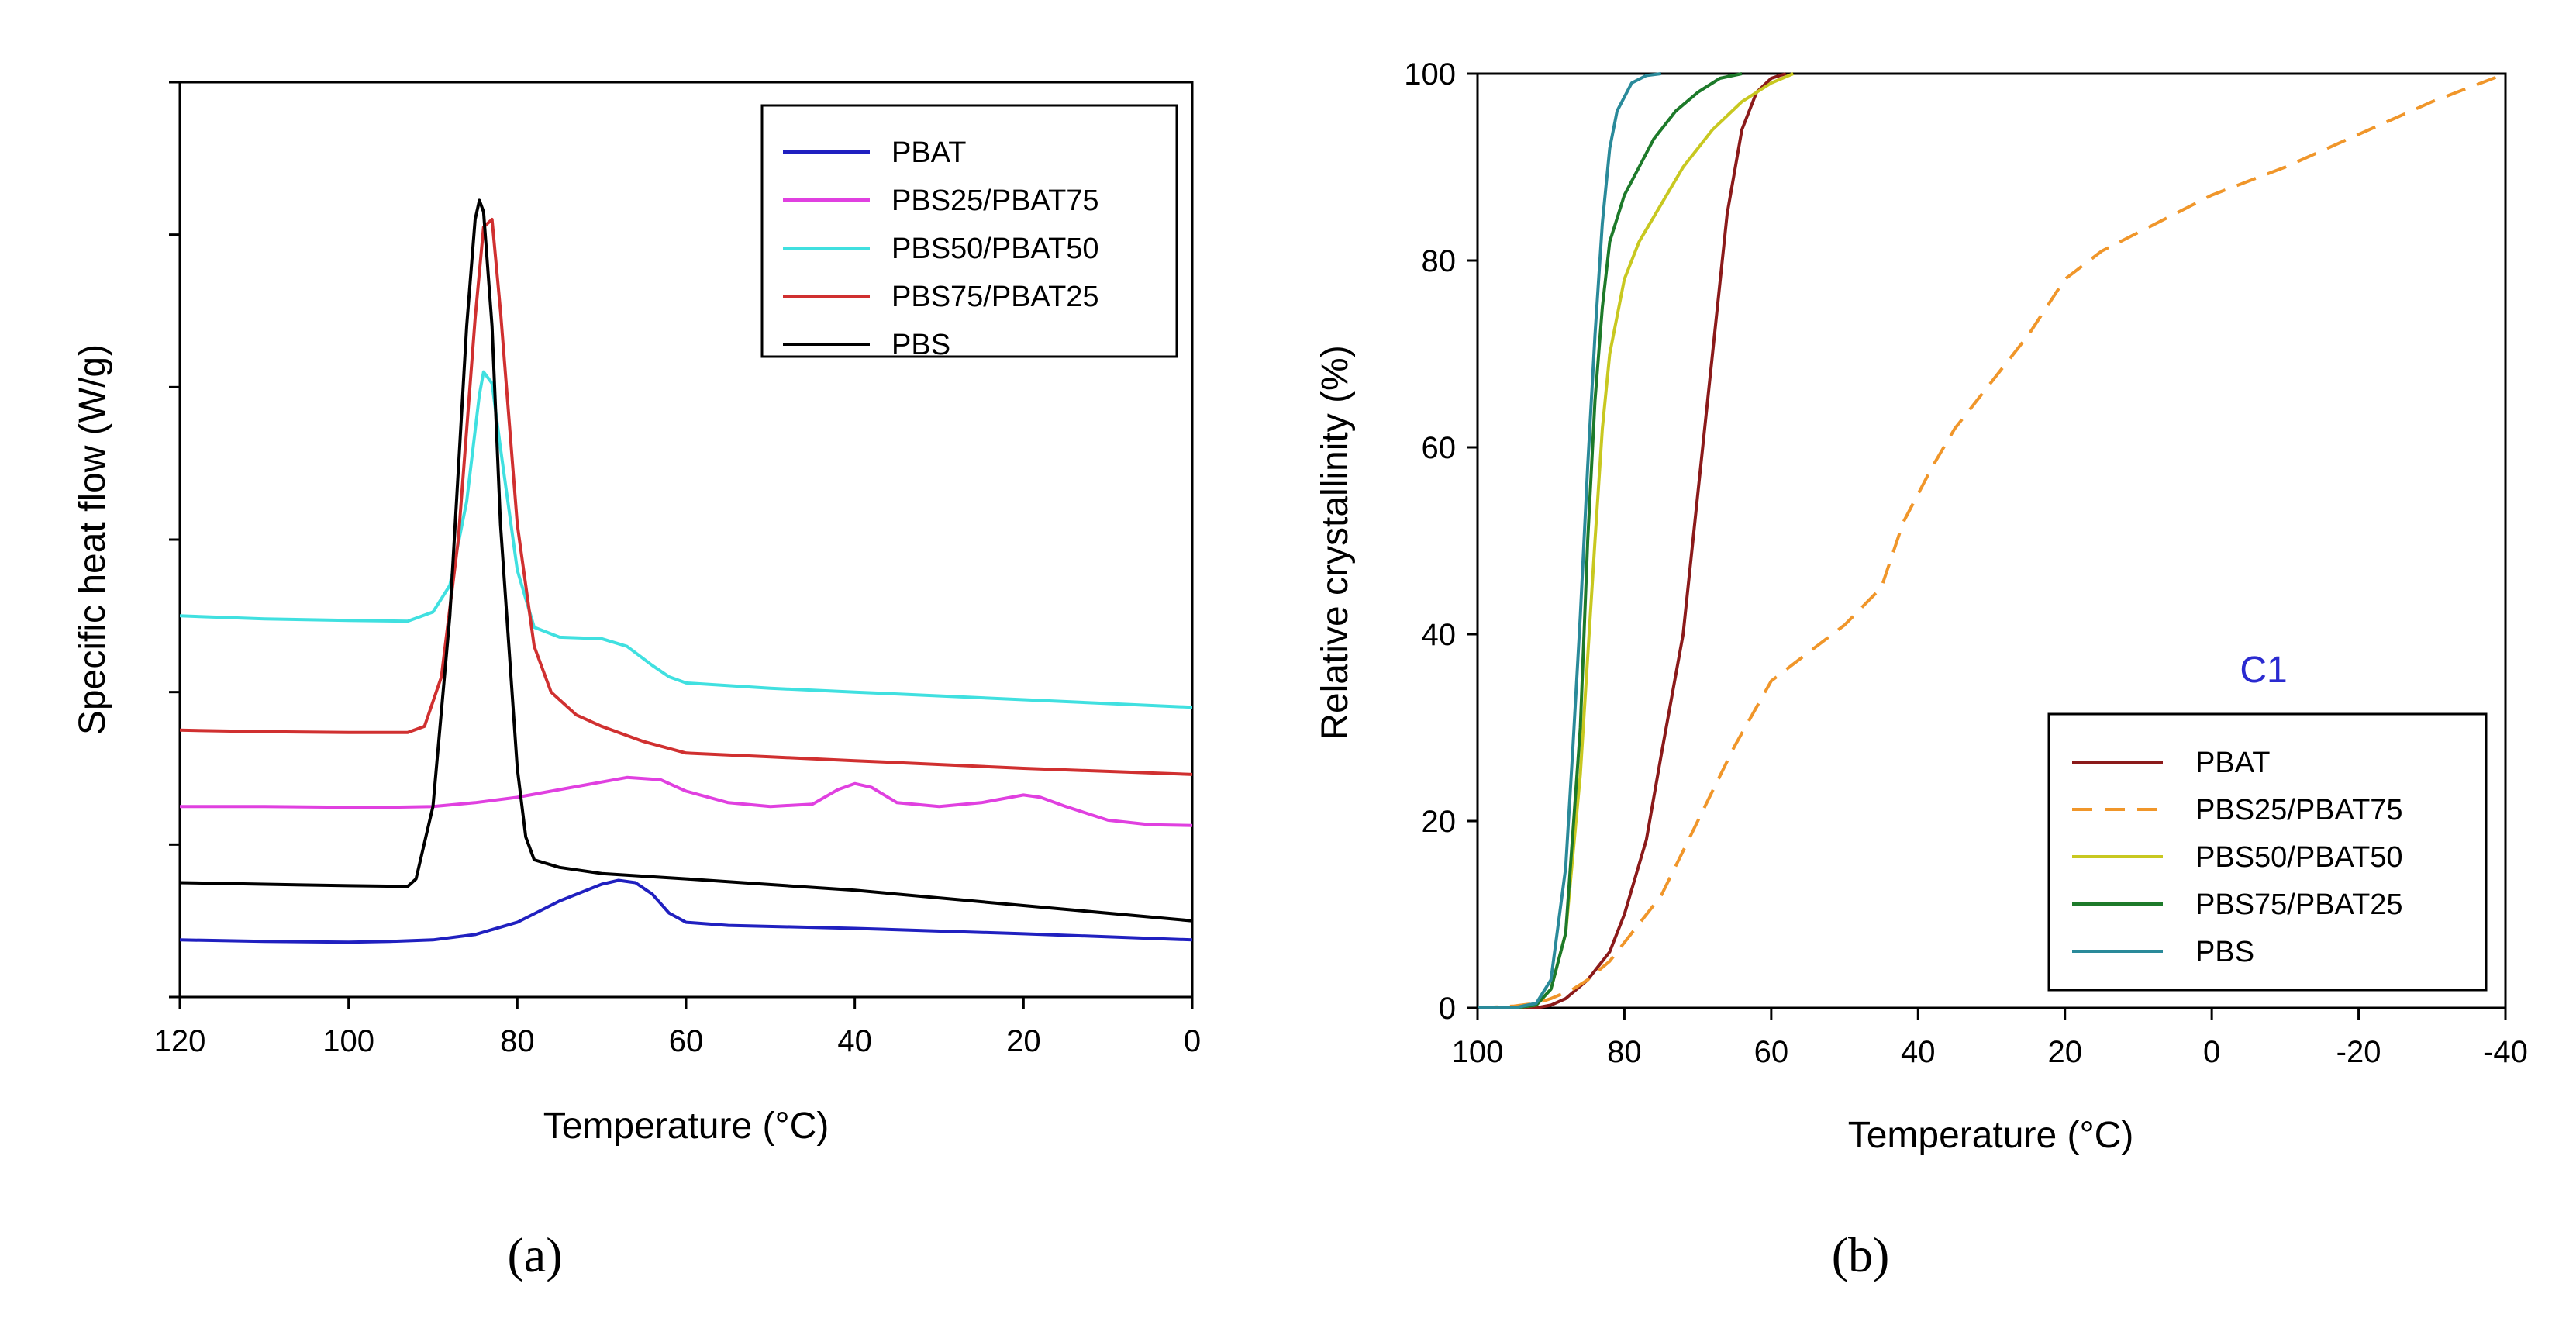 The height and width of the screenshot is (1318, 2576). Describe the element at coordinates (1335, 542) in the screenshot. I see `y-axis-title-b: Relative crystallinity (%)` at that location.